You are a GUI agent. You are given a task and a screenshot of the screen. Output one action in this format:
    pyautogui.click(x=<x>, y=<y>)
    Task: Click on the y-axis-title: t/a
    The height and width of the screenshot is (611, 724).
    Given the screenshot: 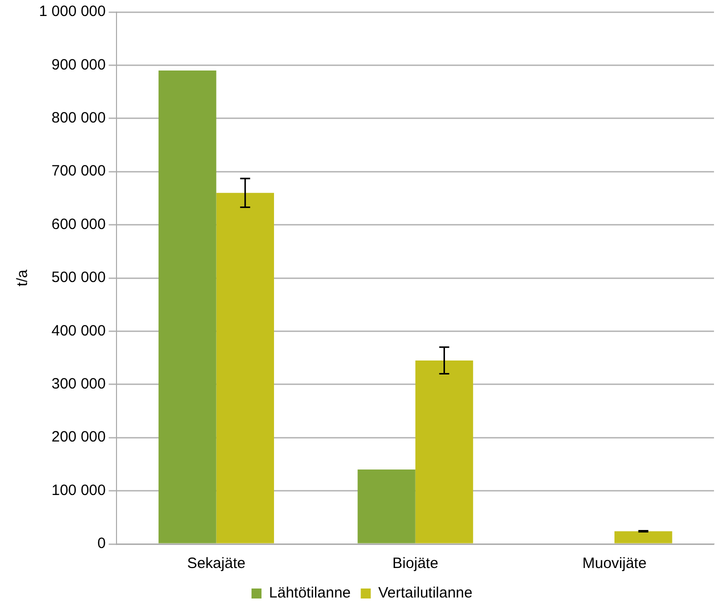 What is the action you would take?
    pyautogui.click(x=23, y=277)
    